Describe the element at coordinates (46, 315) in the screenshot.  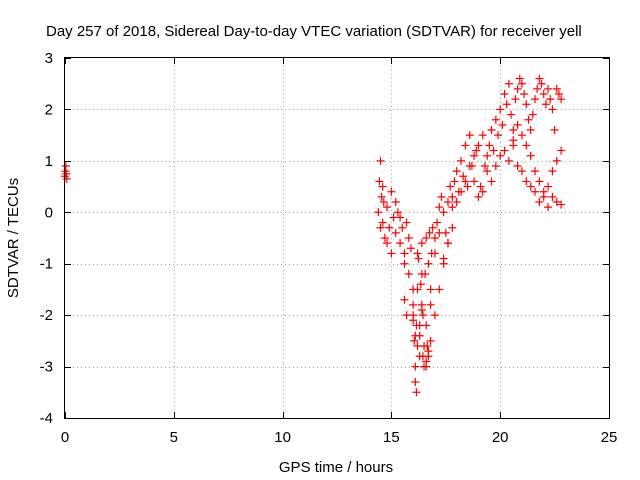
I see `y-tick-label: -2` at that location.